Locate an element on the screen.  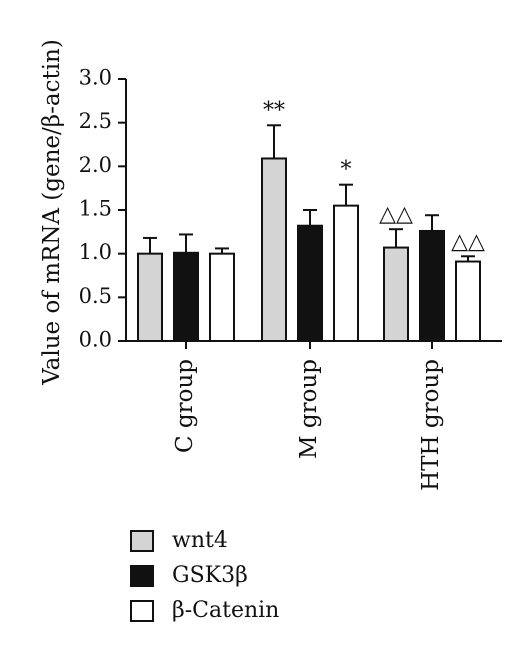
y-tick-label: 0.0 is located at coordinates (95, 340).